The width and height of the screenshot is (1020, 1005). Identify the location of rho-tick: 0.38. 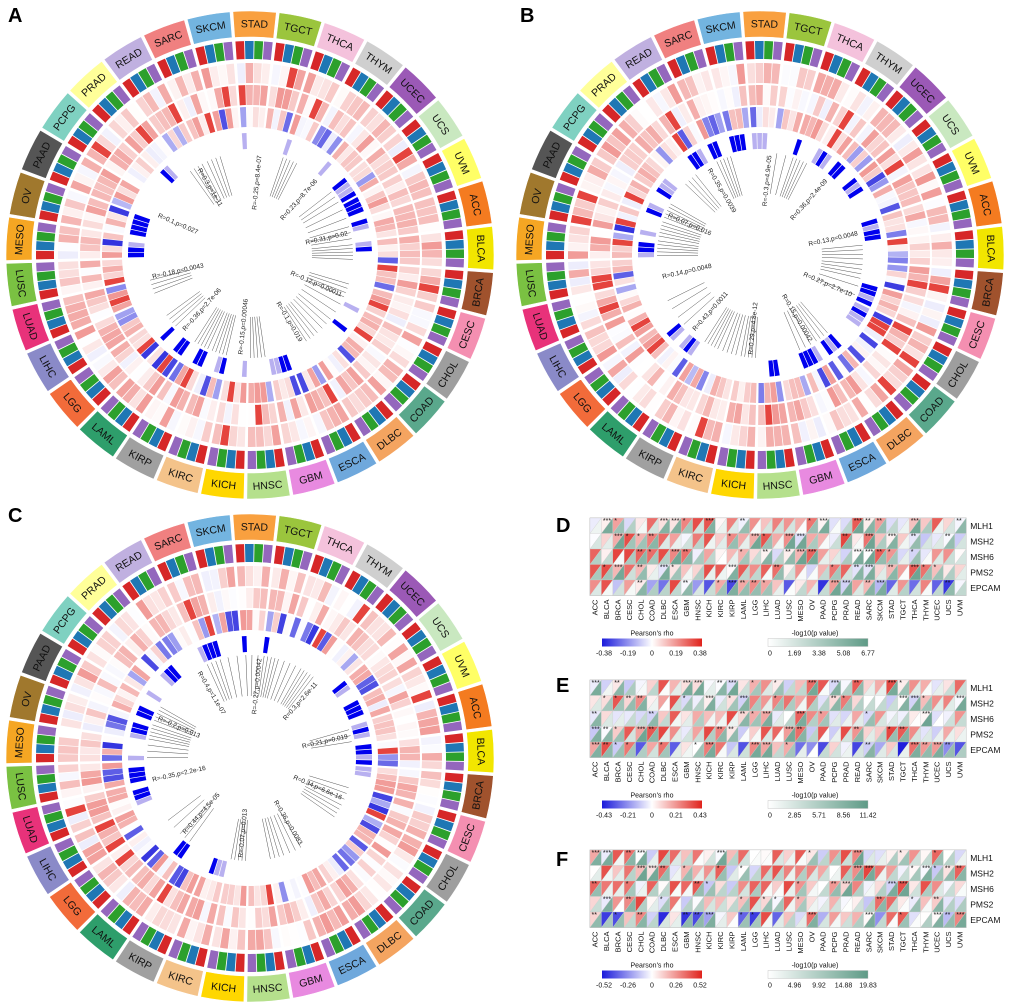
(700, 654).